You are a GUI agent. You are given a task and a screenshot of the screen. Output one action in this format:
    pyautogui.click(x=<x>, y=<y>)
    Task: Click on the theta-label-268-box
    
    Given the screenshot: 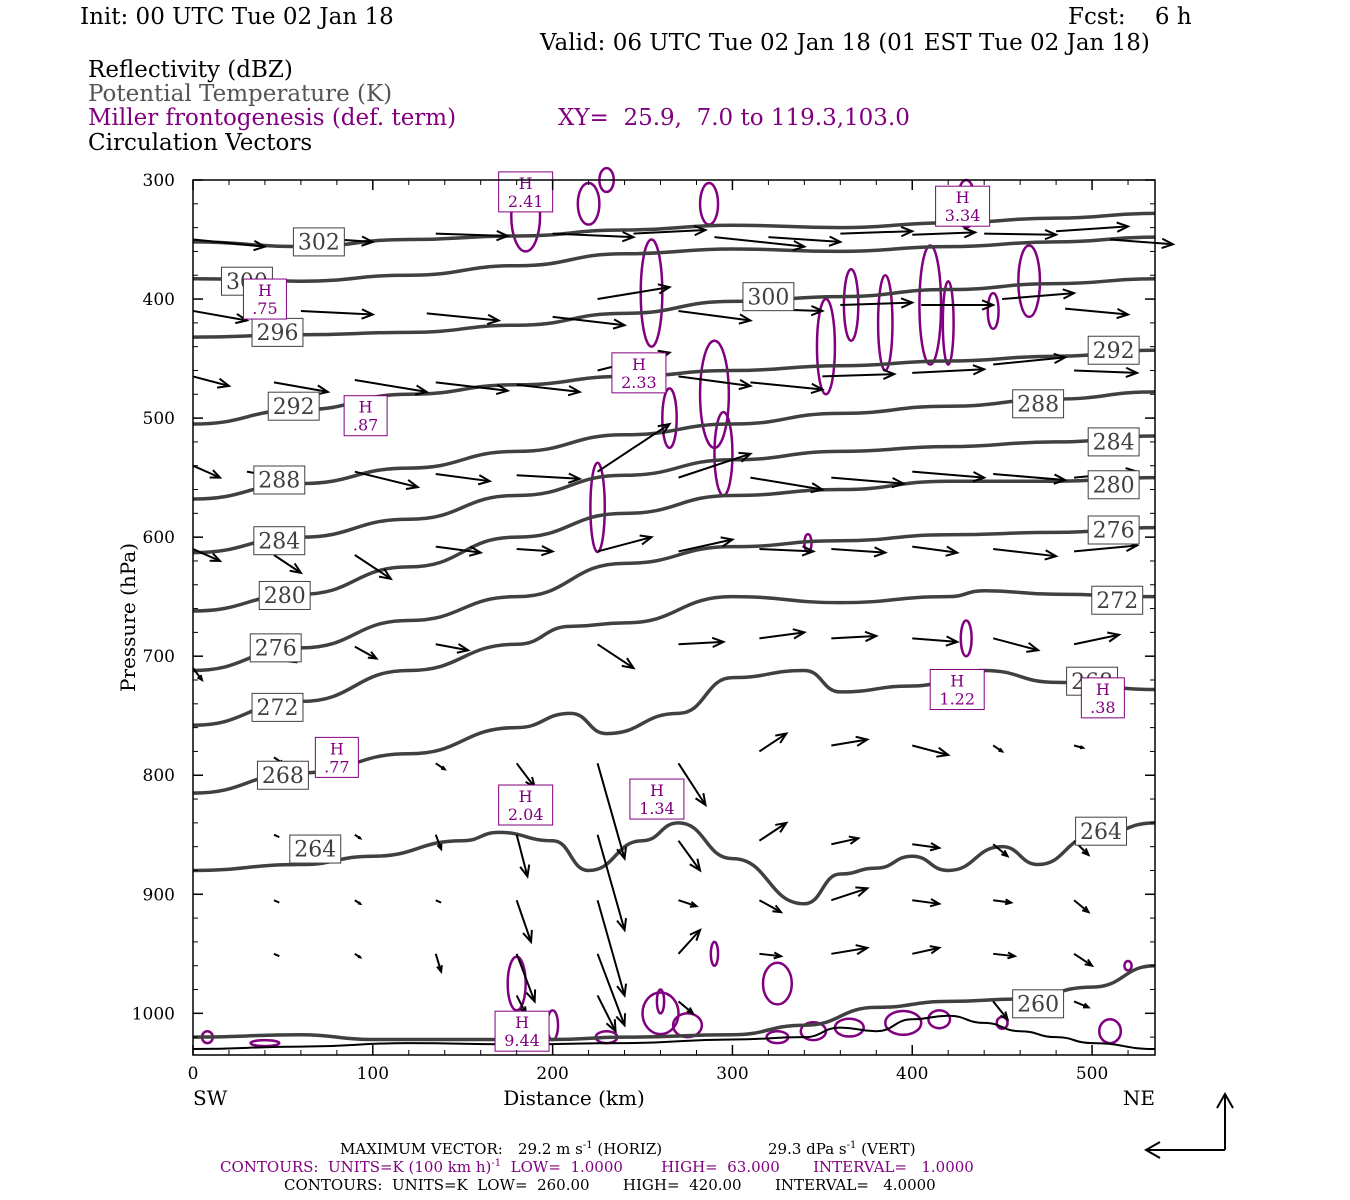 What is the action you would take?
    pyautogui.click(x=282, y=775)
    